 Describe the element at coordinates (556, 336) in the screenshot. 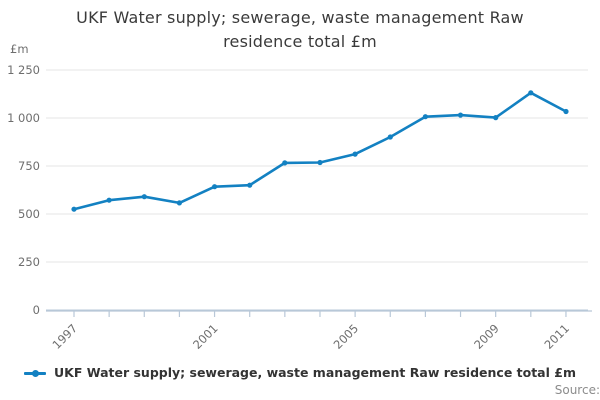

I see `x-tick-label: 2011` at that location.